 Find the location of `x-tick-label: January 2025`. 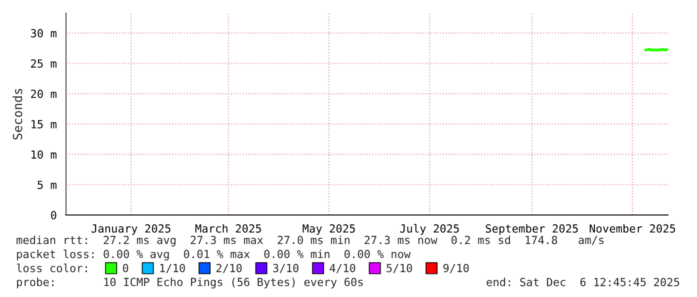

x-tick-label: January 2025 is located at coordinates (131, 229).